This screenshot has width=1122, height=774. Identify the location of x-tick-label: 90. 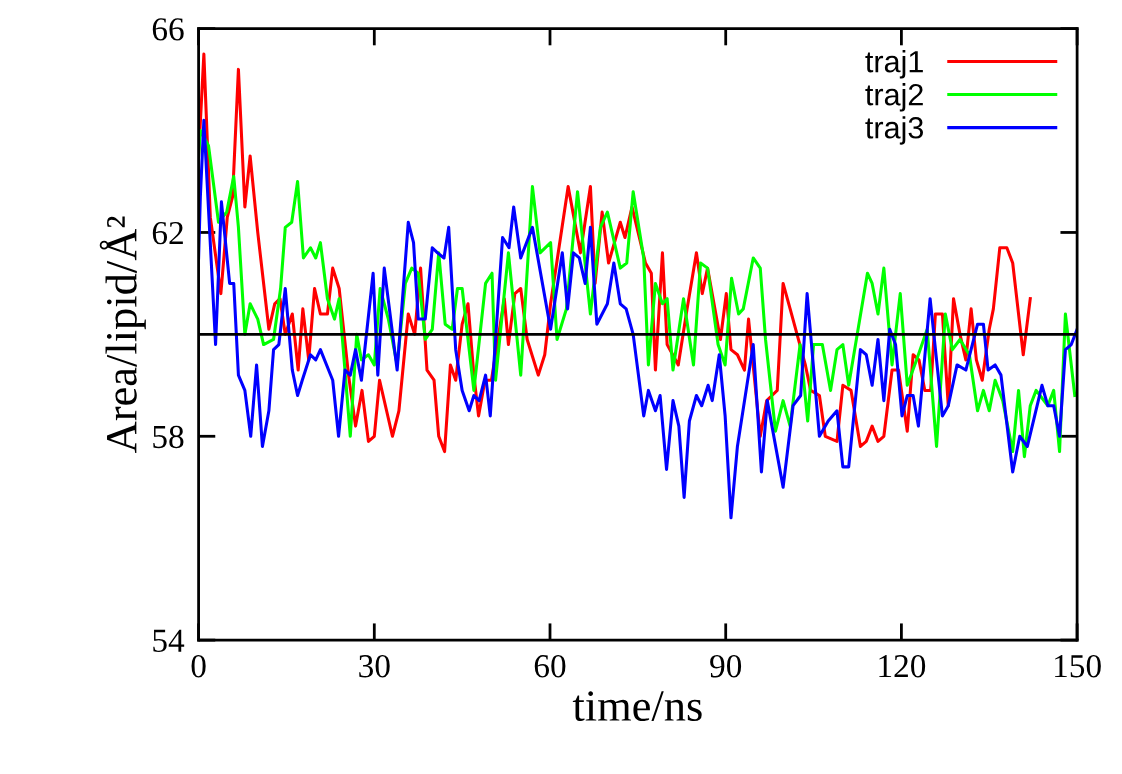
(726, 666).